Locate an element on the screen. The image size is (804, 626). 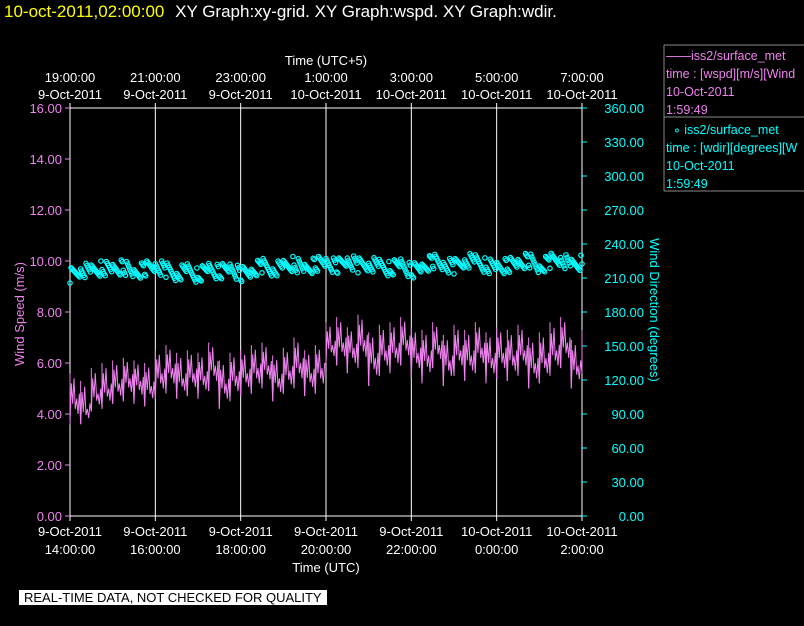
x-axis-label: Time (UTC) is located at coordinates (325, 567).